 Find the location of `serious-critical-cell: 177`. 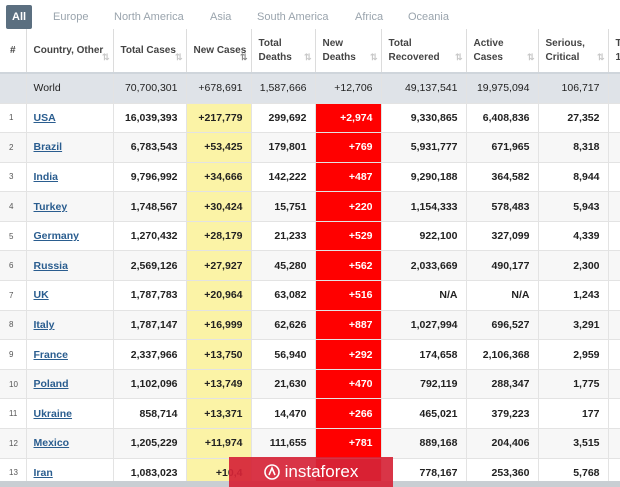

serious-critical-cell: 177 is located at coordinates (573, 414).